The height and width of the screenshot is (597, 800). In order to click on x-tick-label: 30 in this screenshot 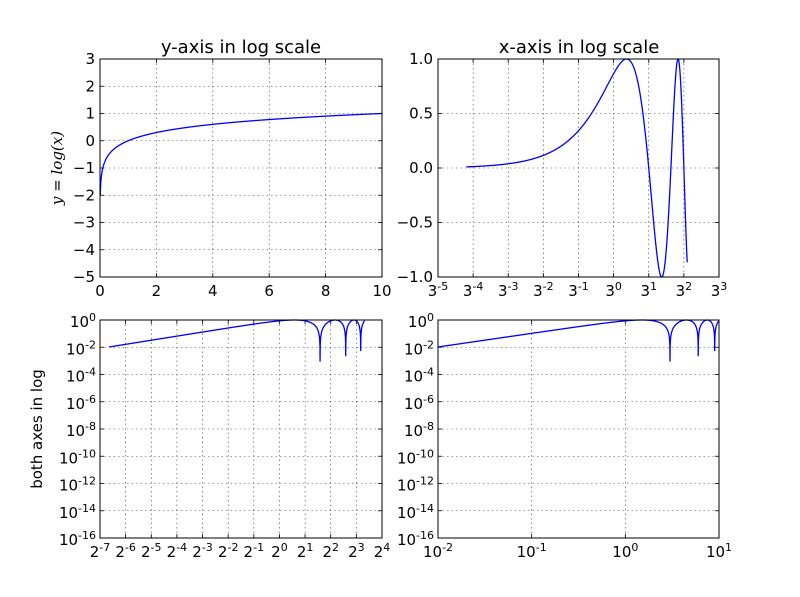, I will do `click(613, 290)`.